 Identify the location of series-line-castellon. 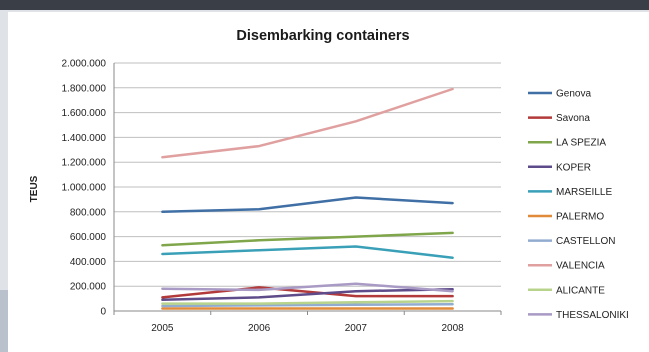
(307, 305).